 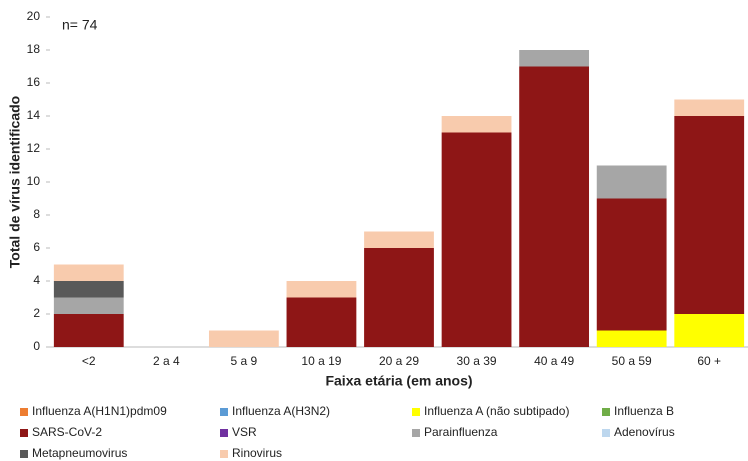 I want to click on annotation: n= 74, so click(x=80, y=25).